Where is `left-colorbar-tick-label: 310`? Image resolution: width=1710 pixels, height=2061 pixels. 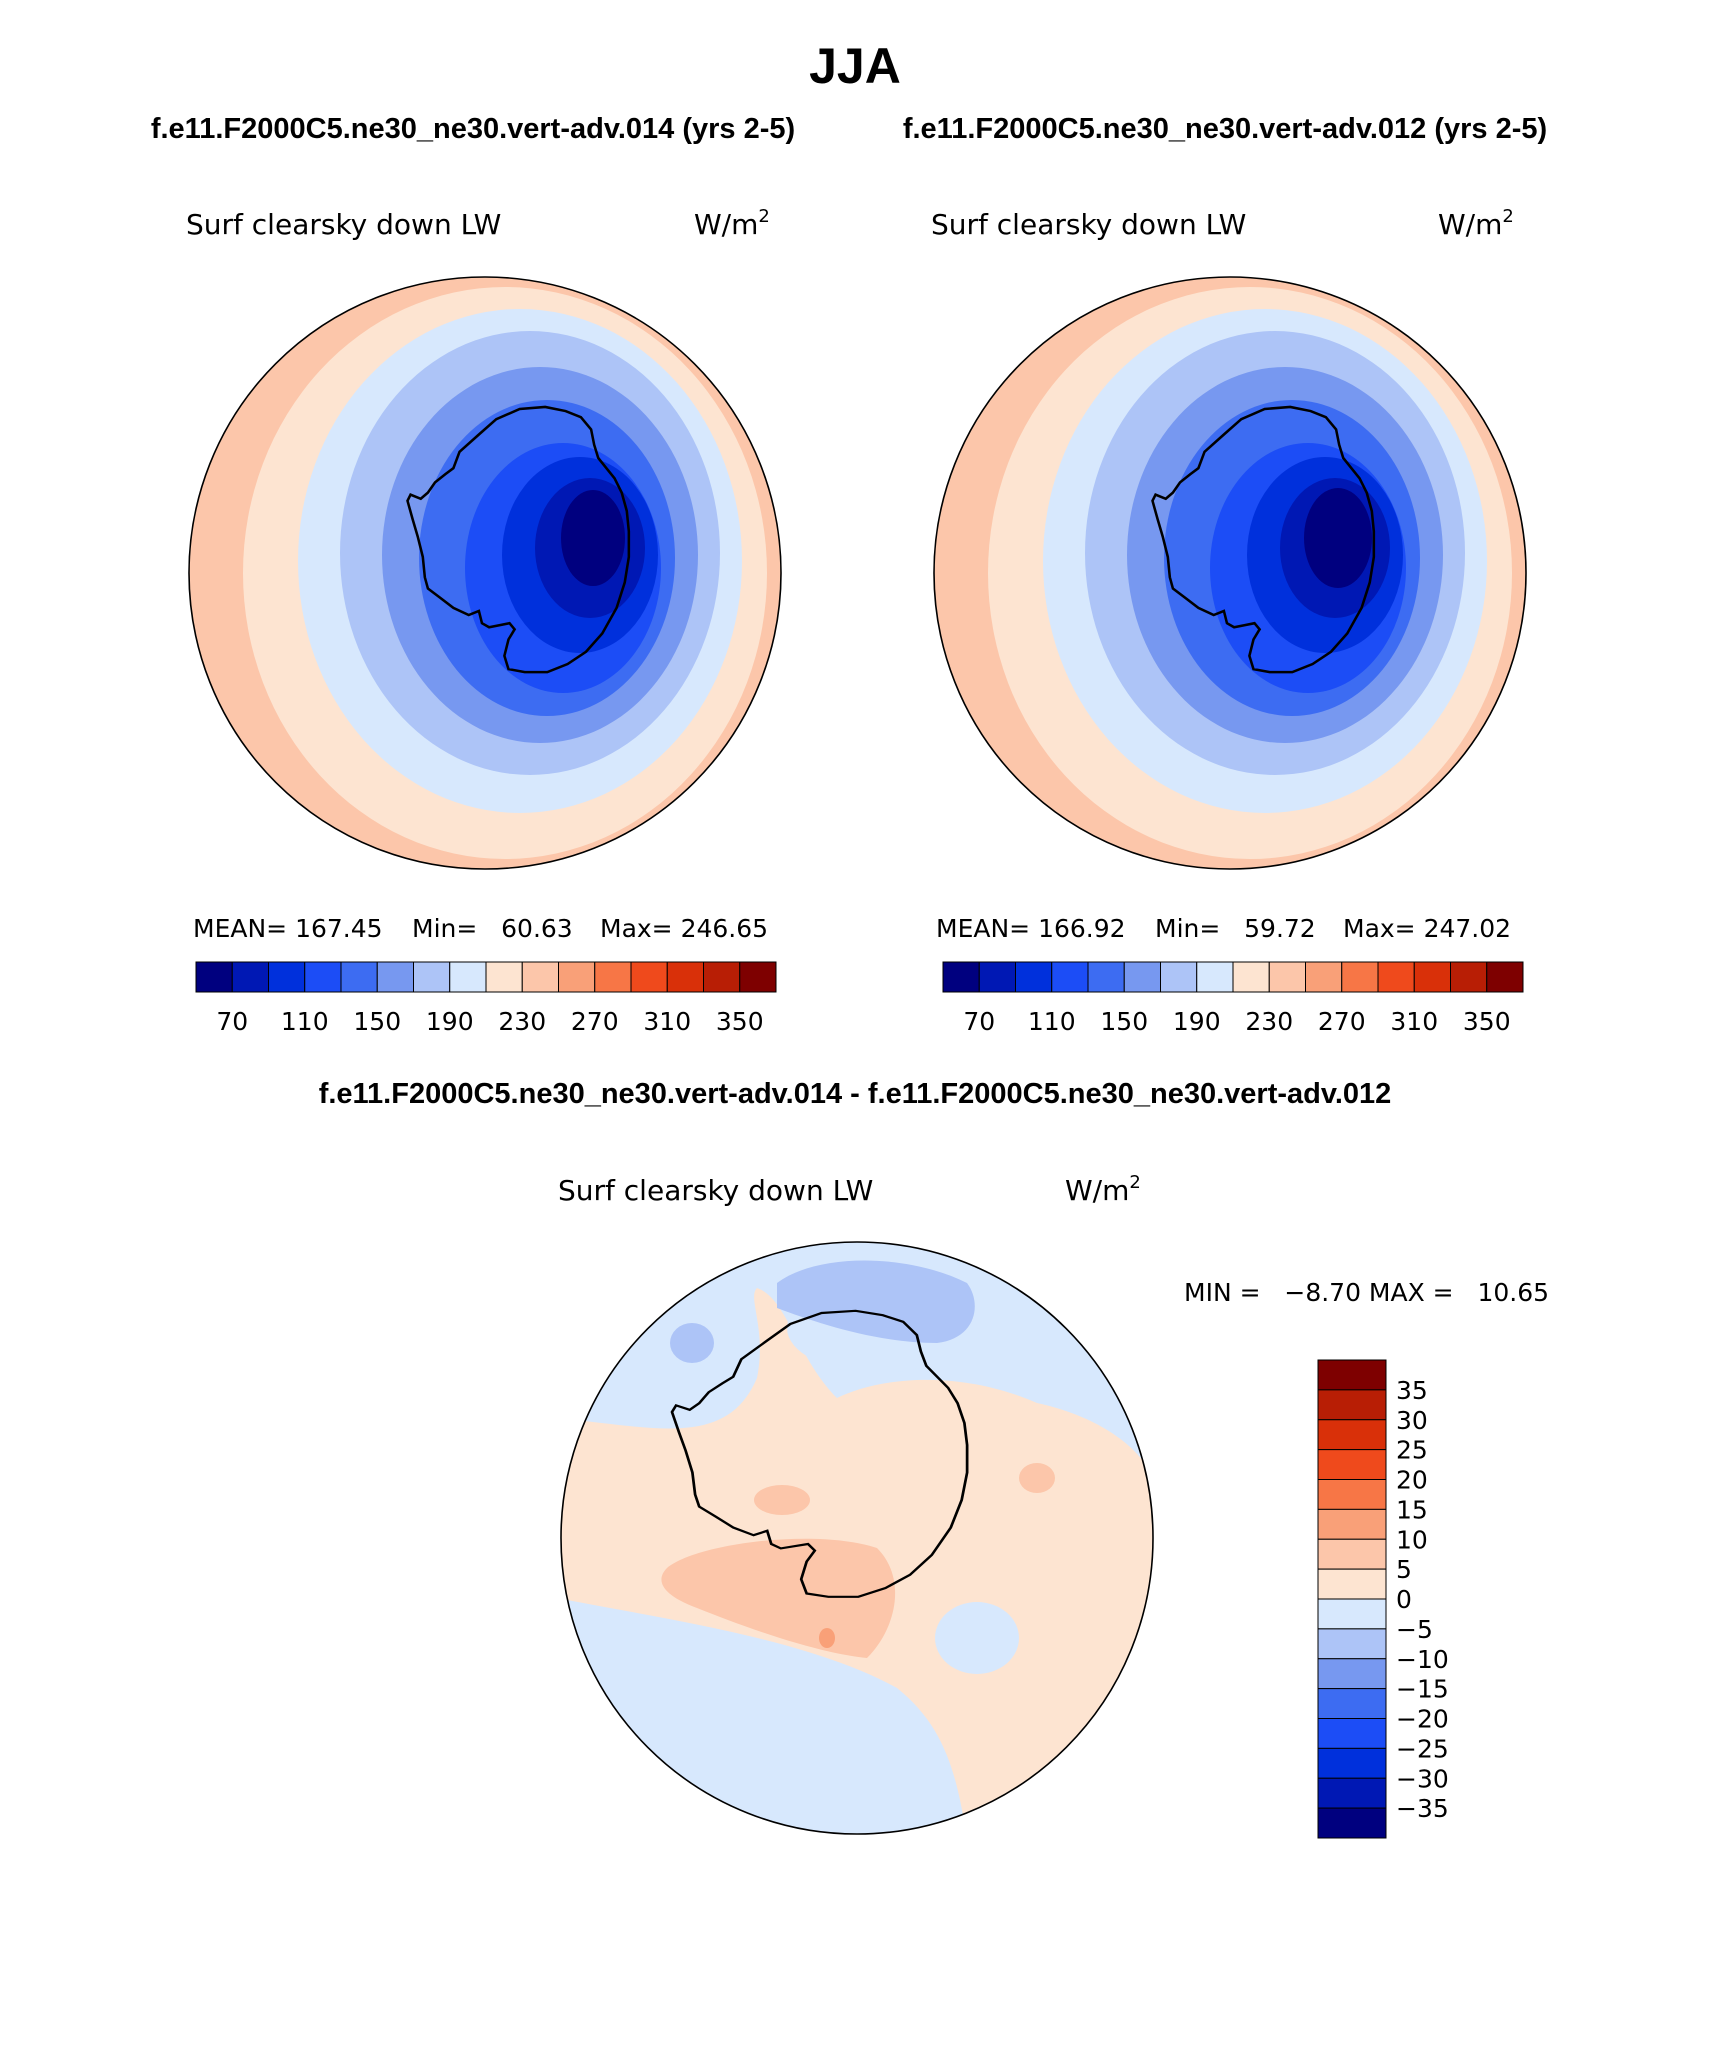
left-colorbar-tick-label: 310 is located at coordinates (667, 1021).